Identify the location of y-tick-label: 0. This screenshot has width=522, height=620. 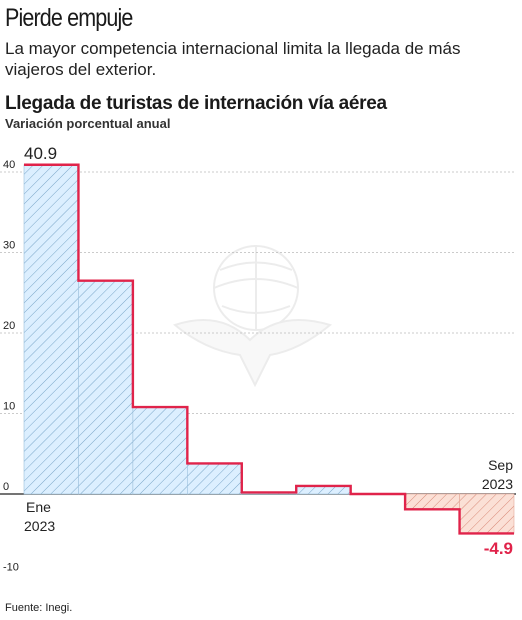
(6, 487).